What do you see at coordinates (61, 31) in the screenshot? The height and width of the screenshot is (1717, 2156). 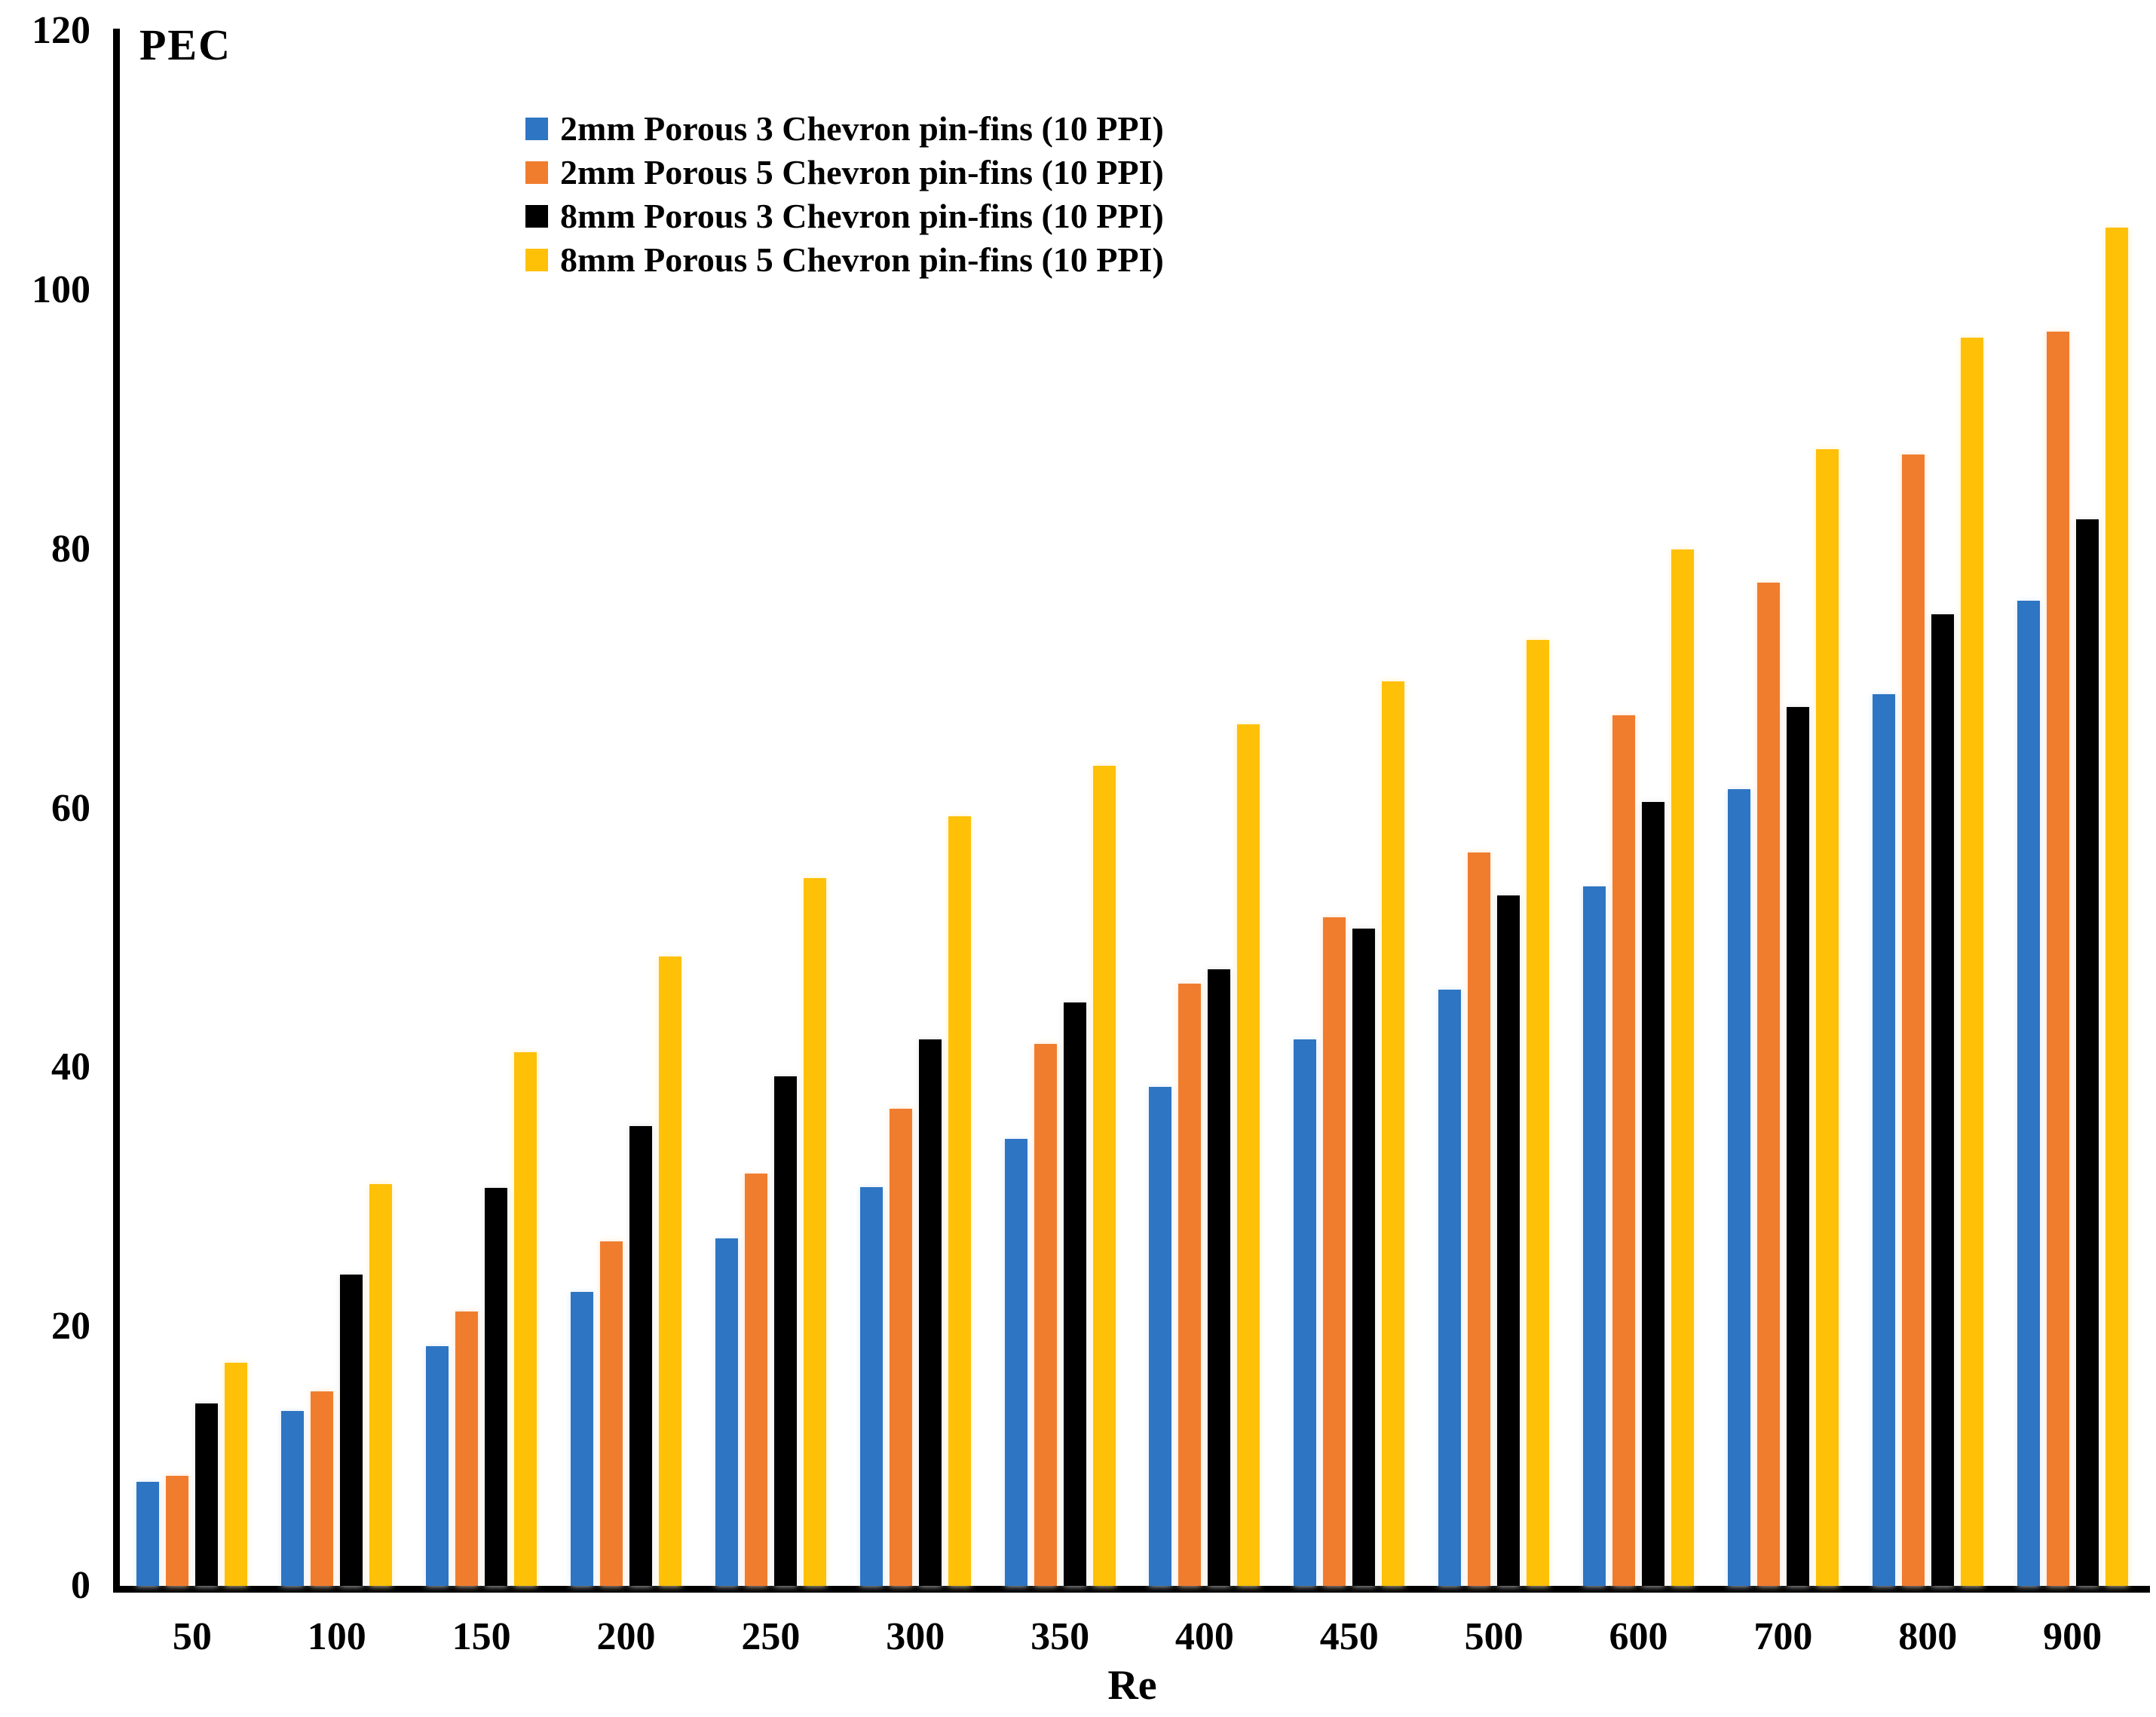 I see `y-tick-label: 120` at bounding box center [61, 31].